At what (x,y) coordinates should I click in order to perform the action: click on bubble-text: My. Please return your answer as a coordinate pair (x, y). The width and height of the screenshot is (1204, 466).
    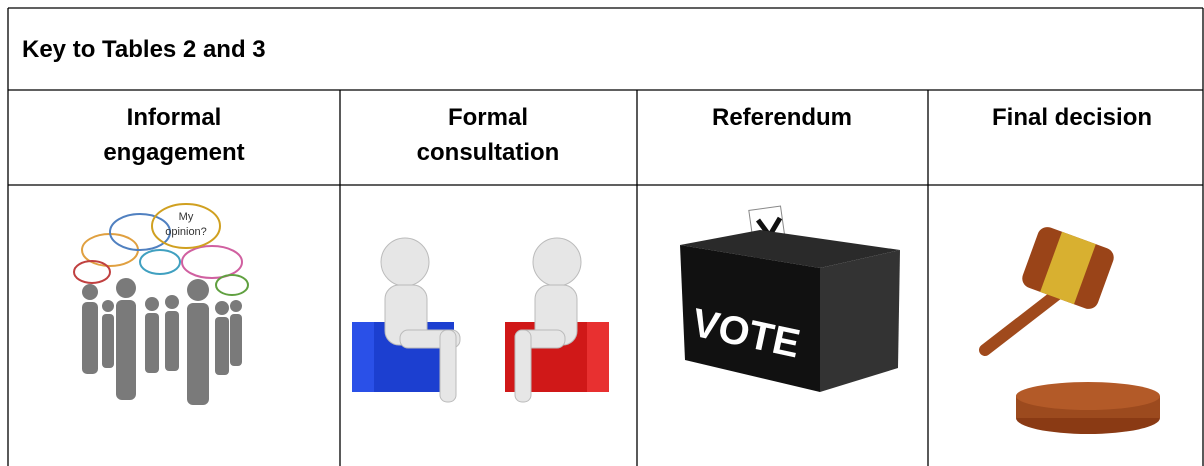
    Looking at the image, I should click on (186, 217).